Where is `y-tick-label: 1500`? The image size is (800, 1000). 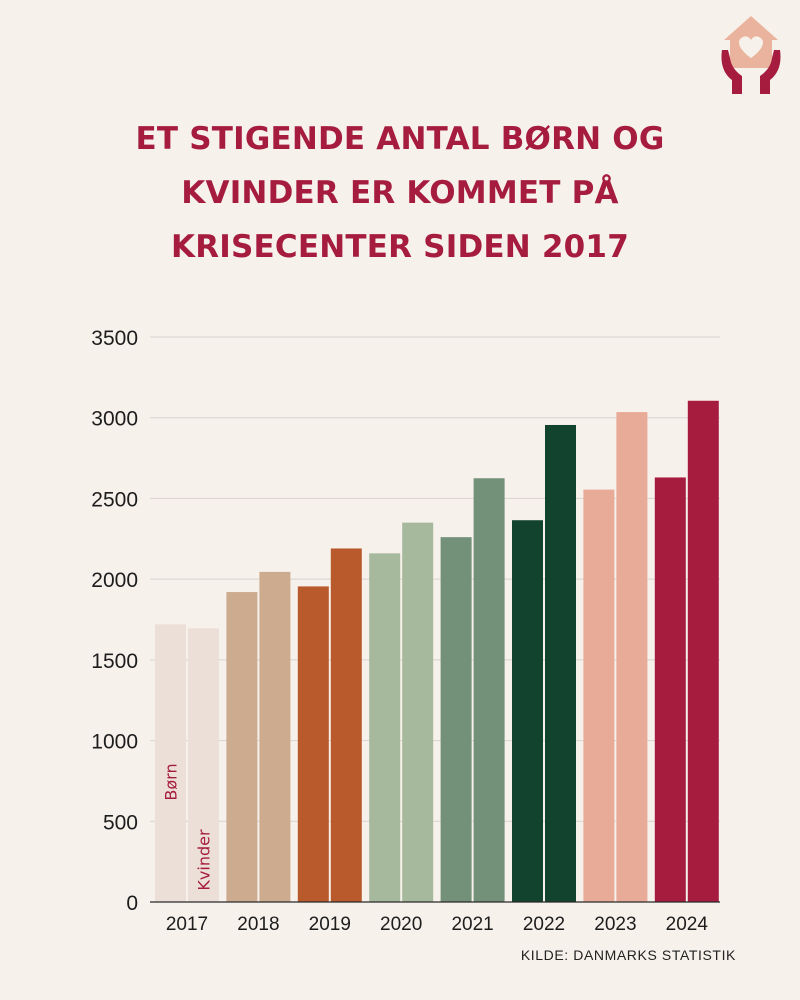 y-tick-label: 1500 is located at coordinates (114, 661).